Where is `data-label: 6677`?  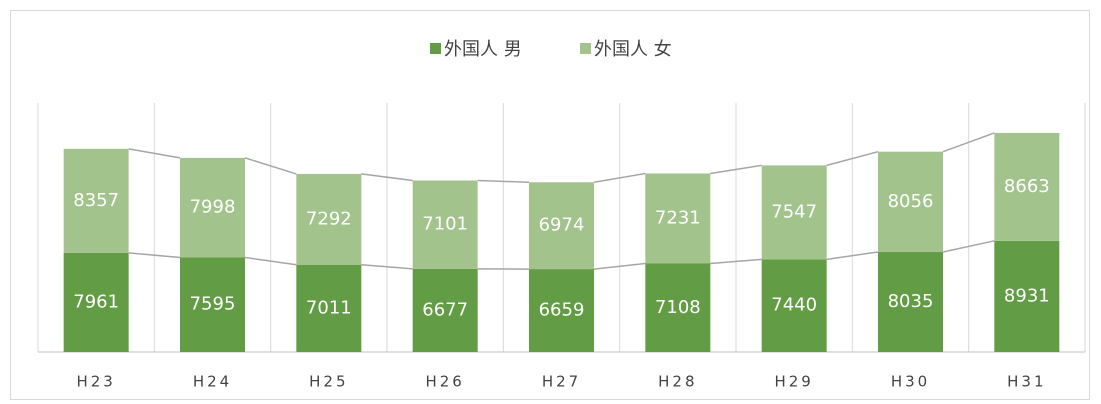 data-label: 6677 is located at coordinates (445, 309).